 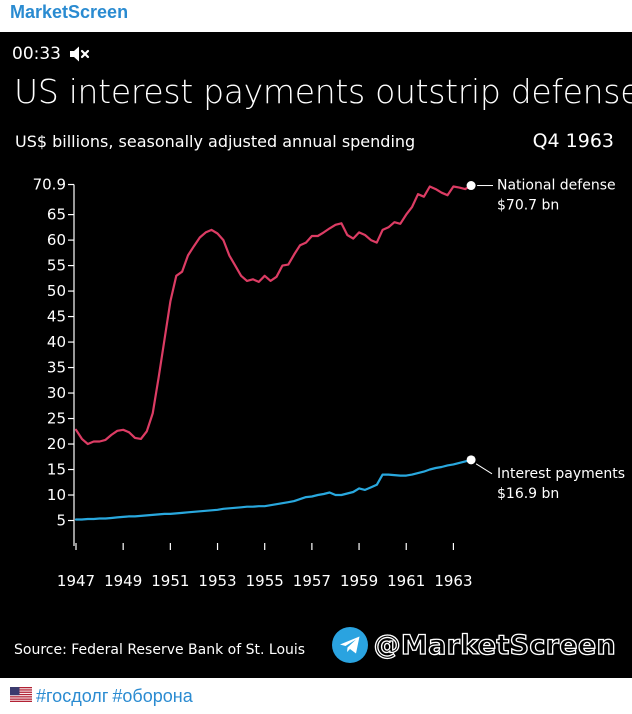 I want to click on video-timer: 00:33, so click(x=51, y=54).